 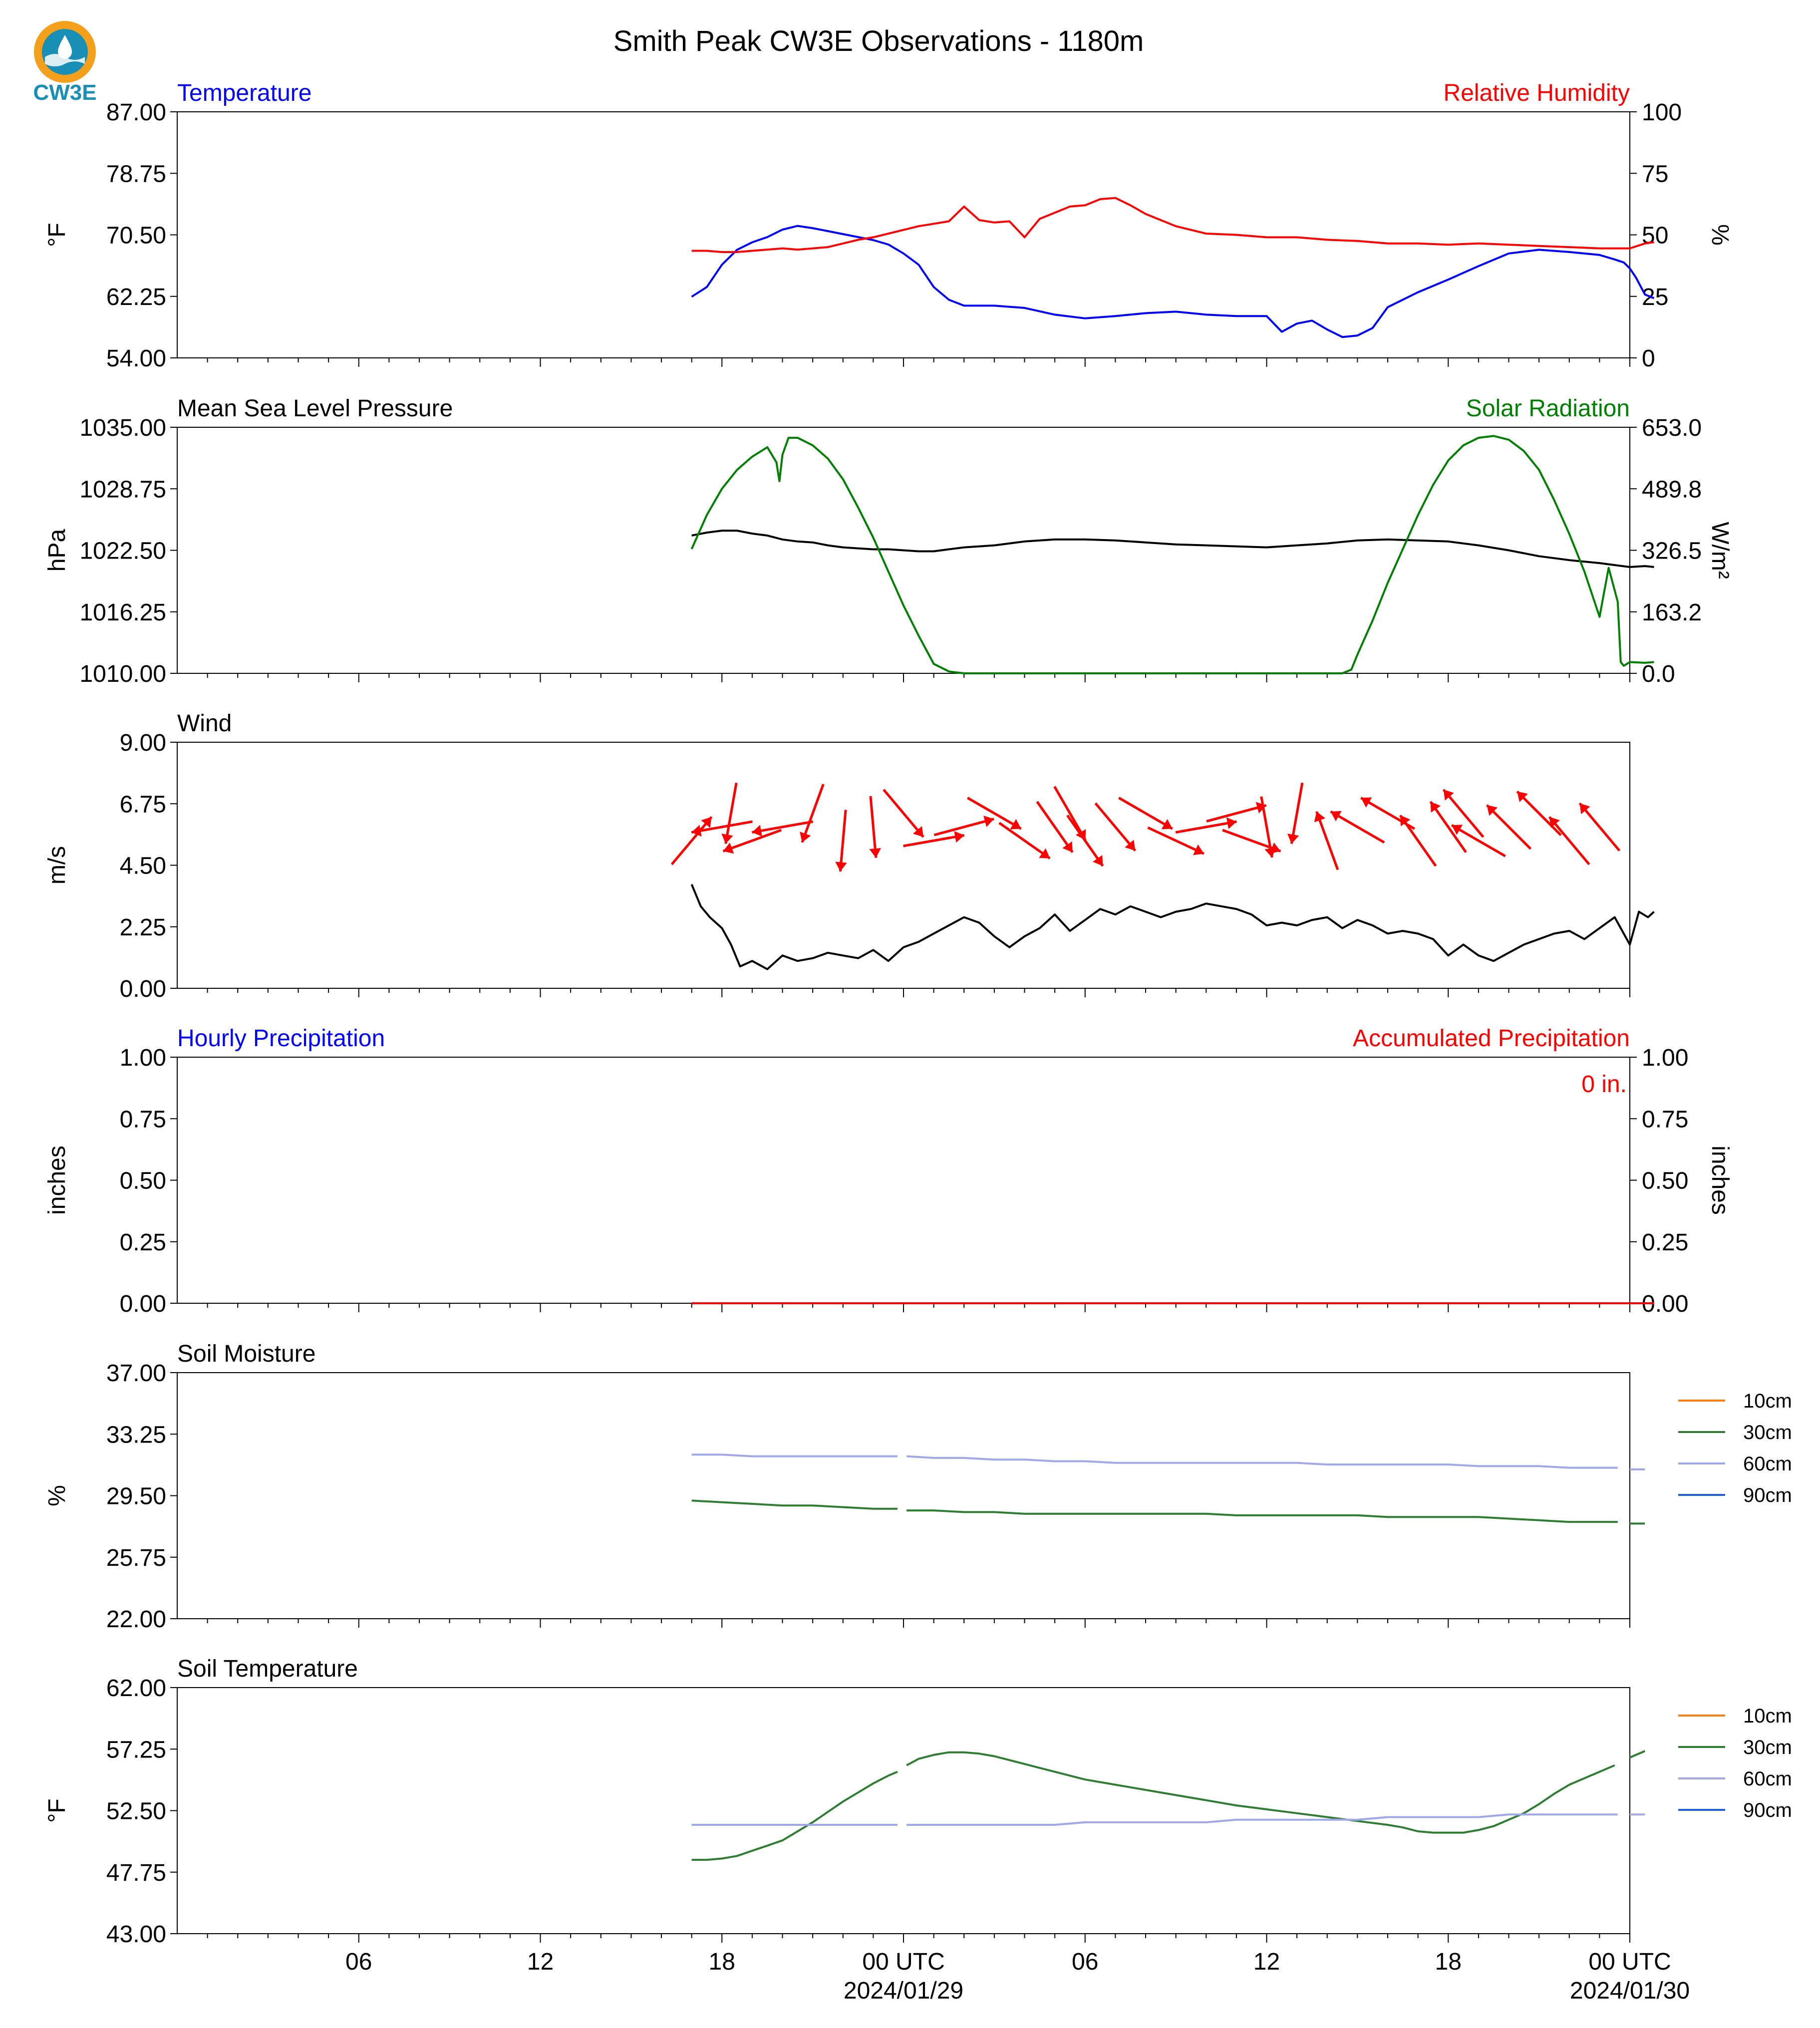 I want to click on ytick-right-label: 0, so click(x=1648, y=358).